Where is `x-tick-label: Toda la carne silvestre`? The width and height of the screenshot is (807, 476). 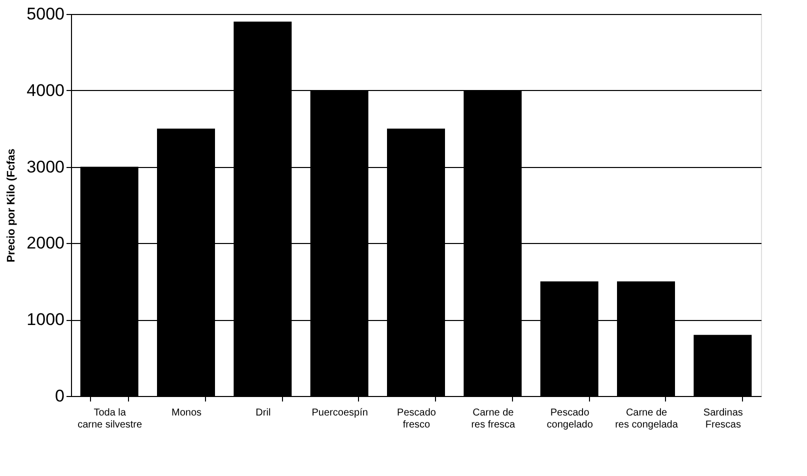
x-tick-label: Toda la carne silvestre is located at coordinates (110, 419).